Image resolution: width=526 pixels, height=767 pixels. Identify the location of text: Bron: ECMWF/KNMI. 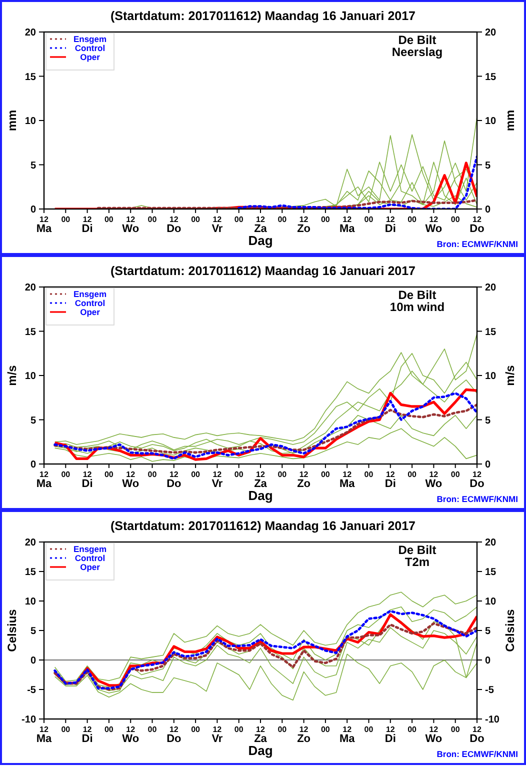
(477, 244).